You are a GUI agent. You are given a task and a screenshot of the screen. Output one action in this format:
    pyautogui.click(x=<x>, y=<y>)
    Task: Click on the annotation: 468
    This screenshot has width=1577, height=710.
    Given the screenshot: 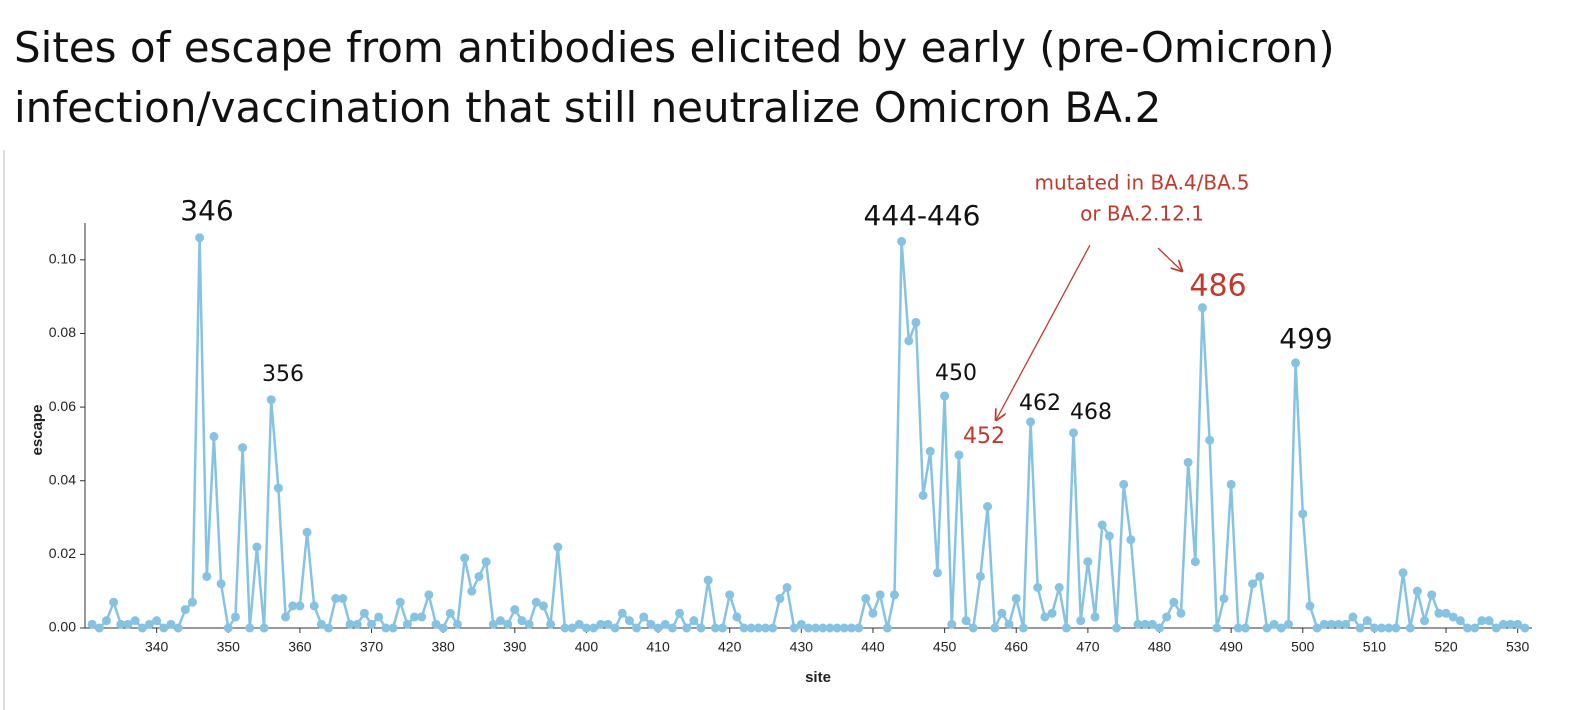 What is the action you would take?
    pyautogui.click(x=1091, y=412)
    